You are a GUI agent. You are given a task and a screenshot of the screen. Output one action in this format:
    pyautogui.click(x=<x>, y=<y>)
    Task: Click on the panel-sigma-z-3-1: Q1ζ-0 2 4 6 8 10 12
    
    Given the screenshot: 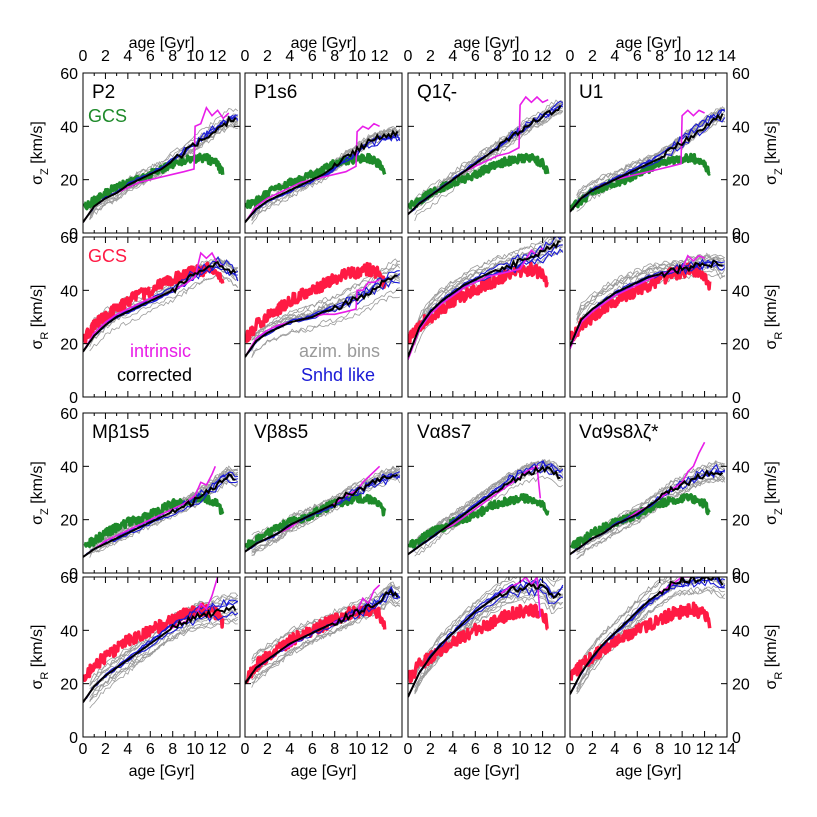 What is the action you would take?
    pyautogui.click(x=485, y=141)
    